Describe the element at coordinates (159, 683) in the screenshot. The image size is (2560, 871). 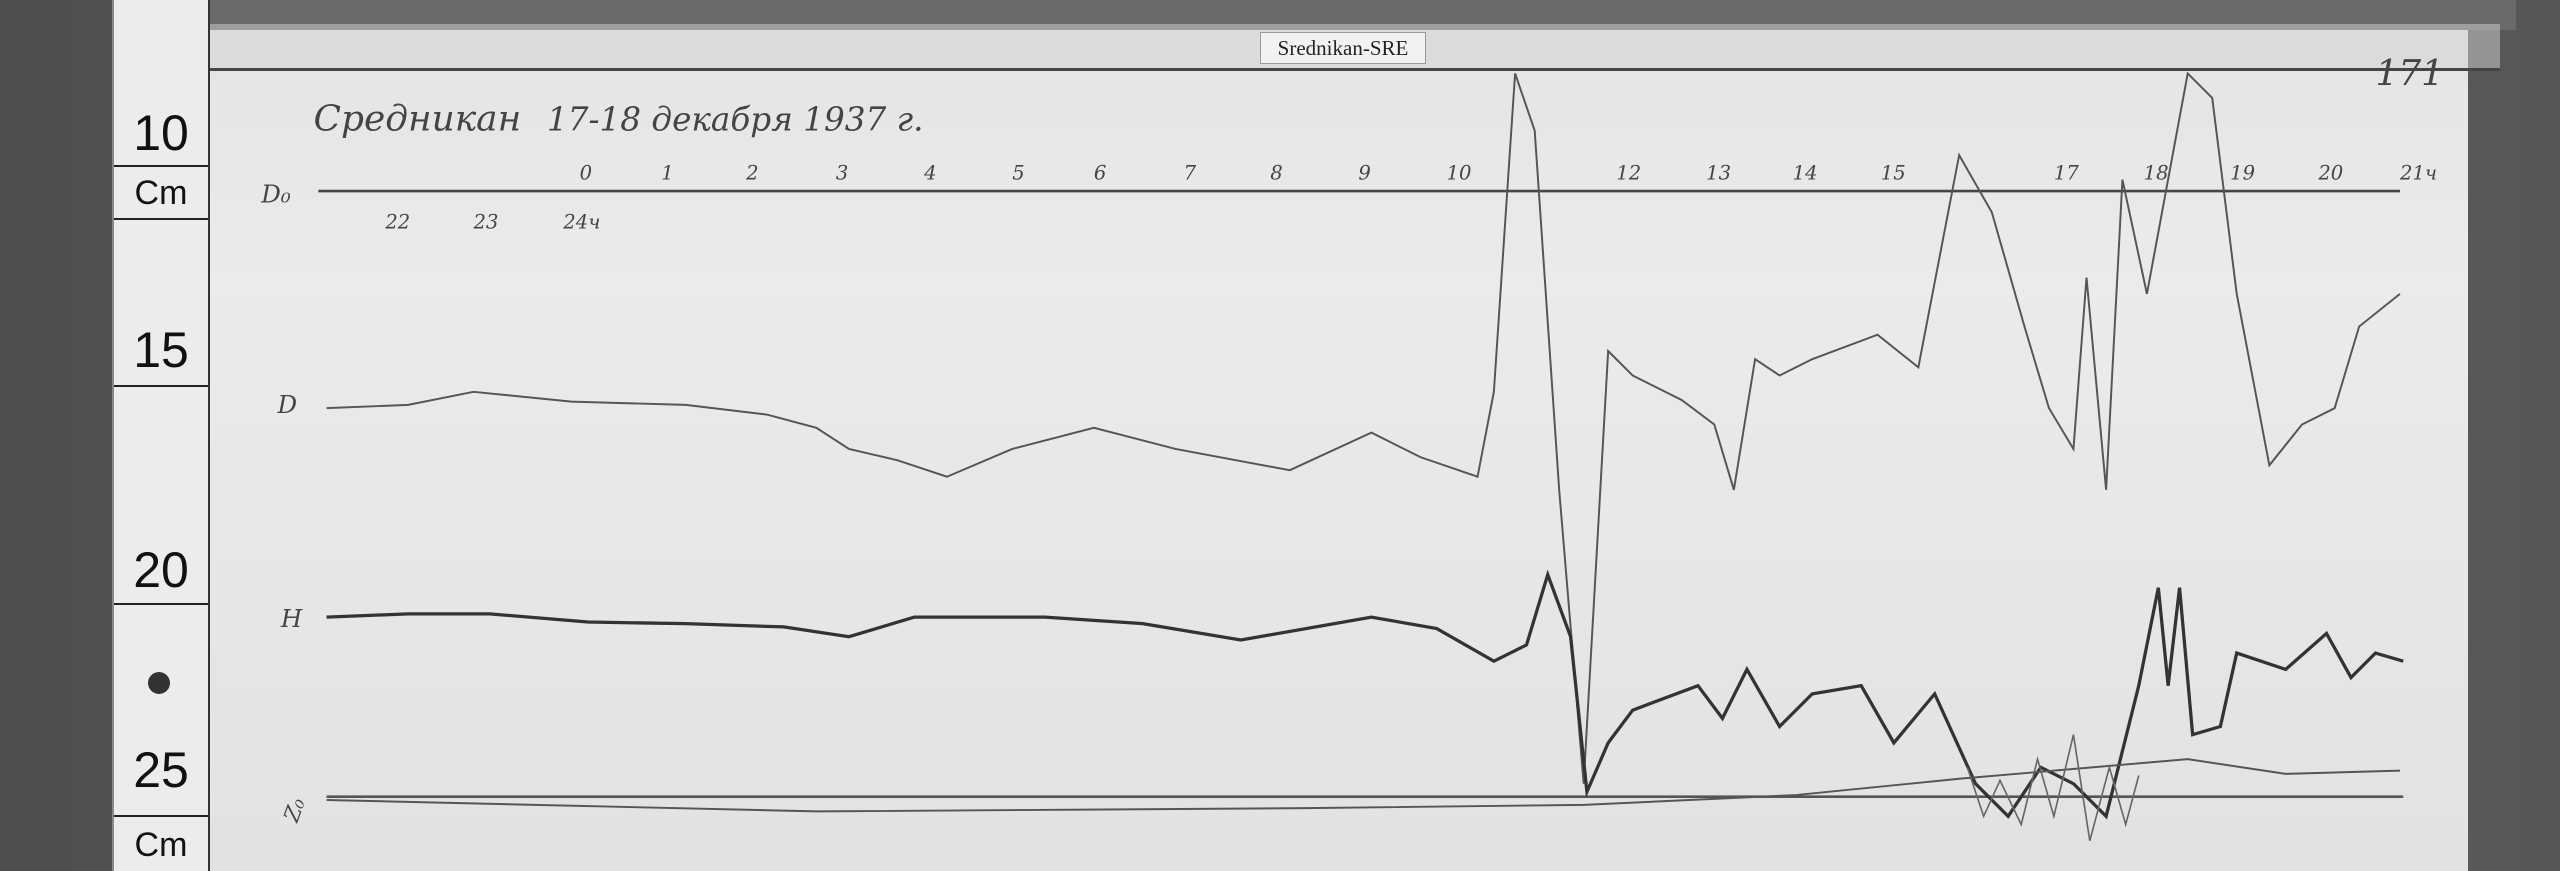
I see `ruler-pin` at that location.